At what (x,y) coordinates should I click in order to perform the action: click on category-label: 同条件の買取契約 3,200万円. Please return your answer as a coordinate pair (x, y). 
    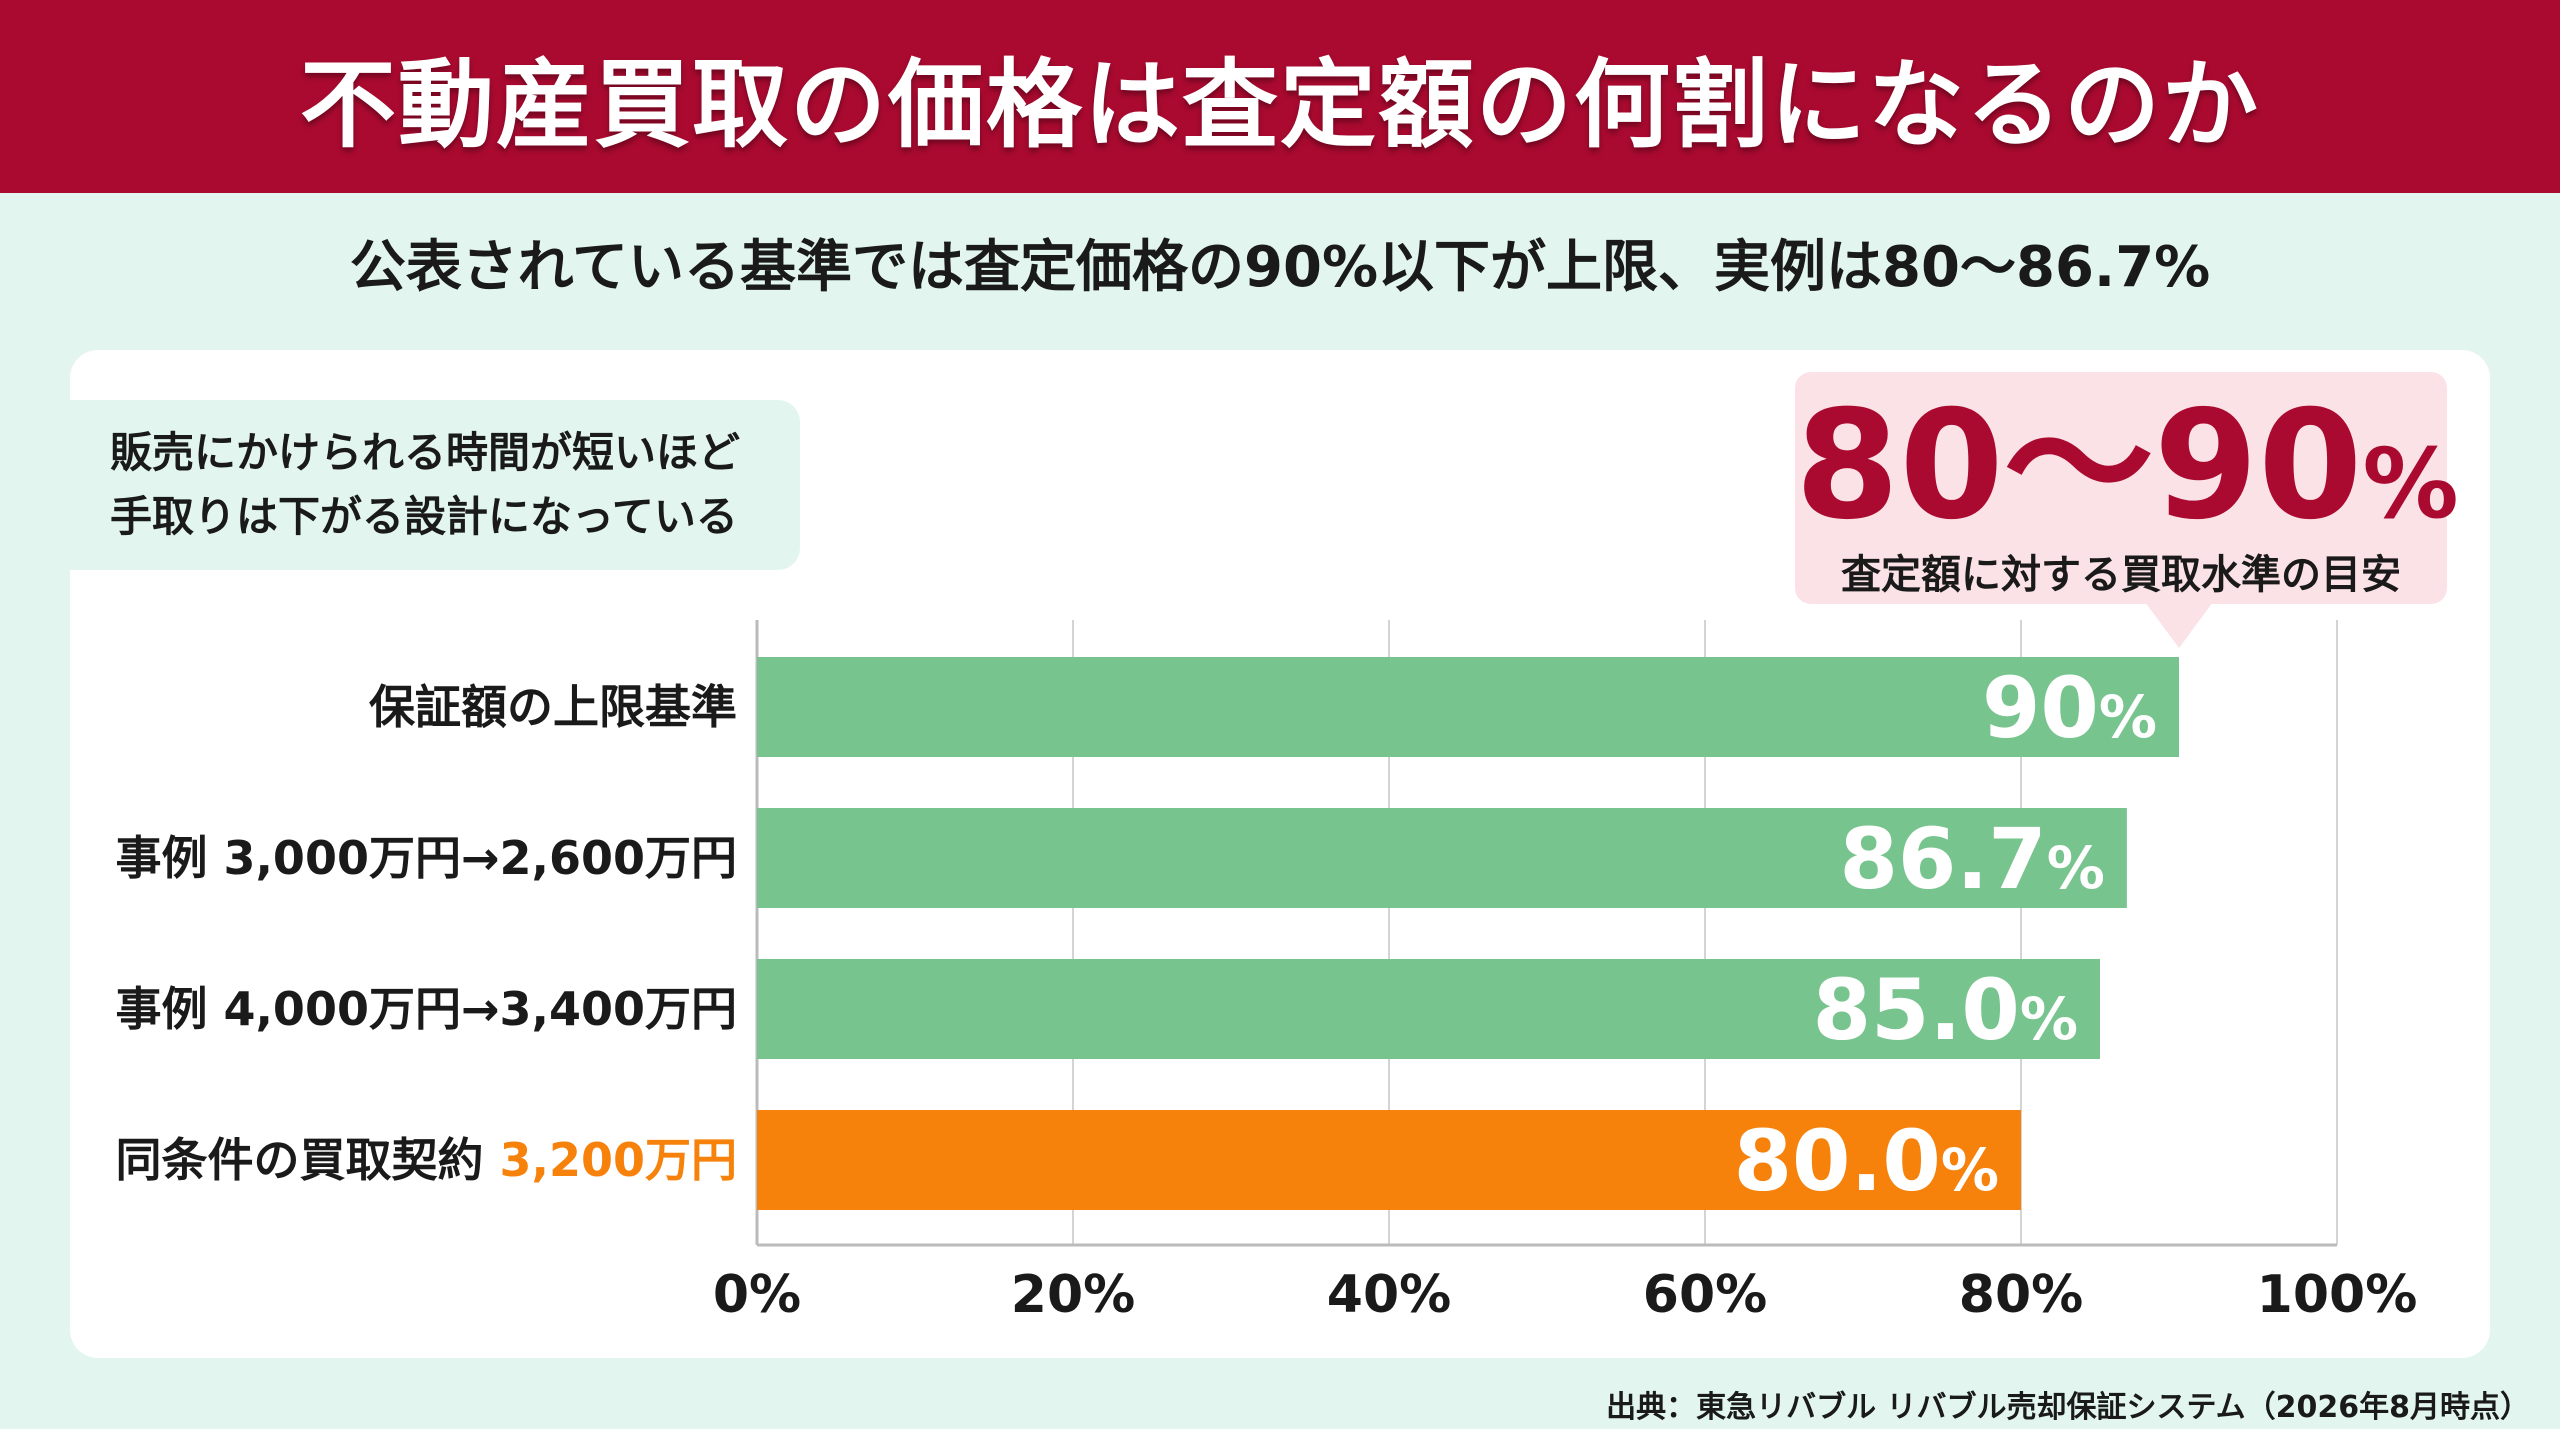
    Looking at the image, I should click on (426, 1160).